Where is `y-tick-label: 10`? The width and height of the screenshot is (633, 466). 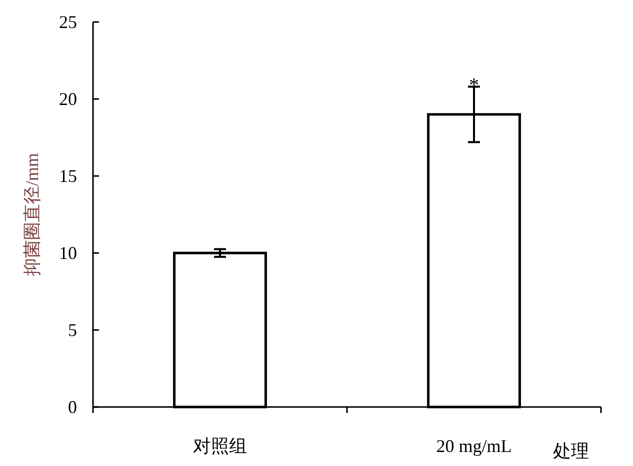 y-tick-label: 10 is located at coordinates (68, 253).